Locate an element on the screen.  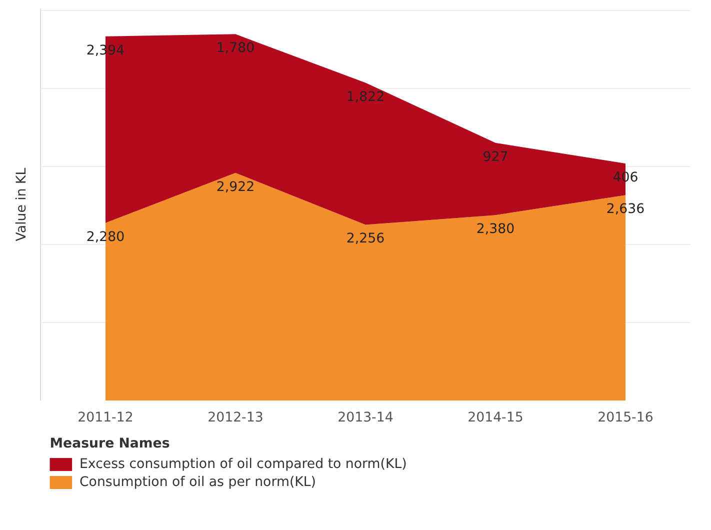
x-tick-label: 2012-13 is located at coordinates (236, 418).